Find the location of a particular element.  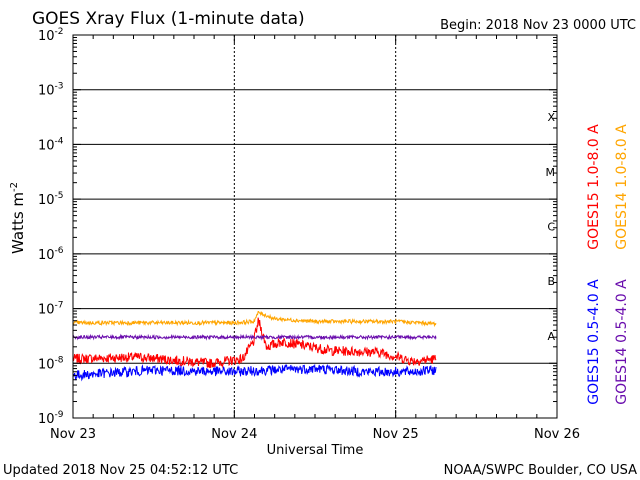

y-tick-exponent: -6 is located at coordinates (59, 251).